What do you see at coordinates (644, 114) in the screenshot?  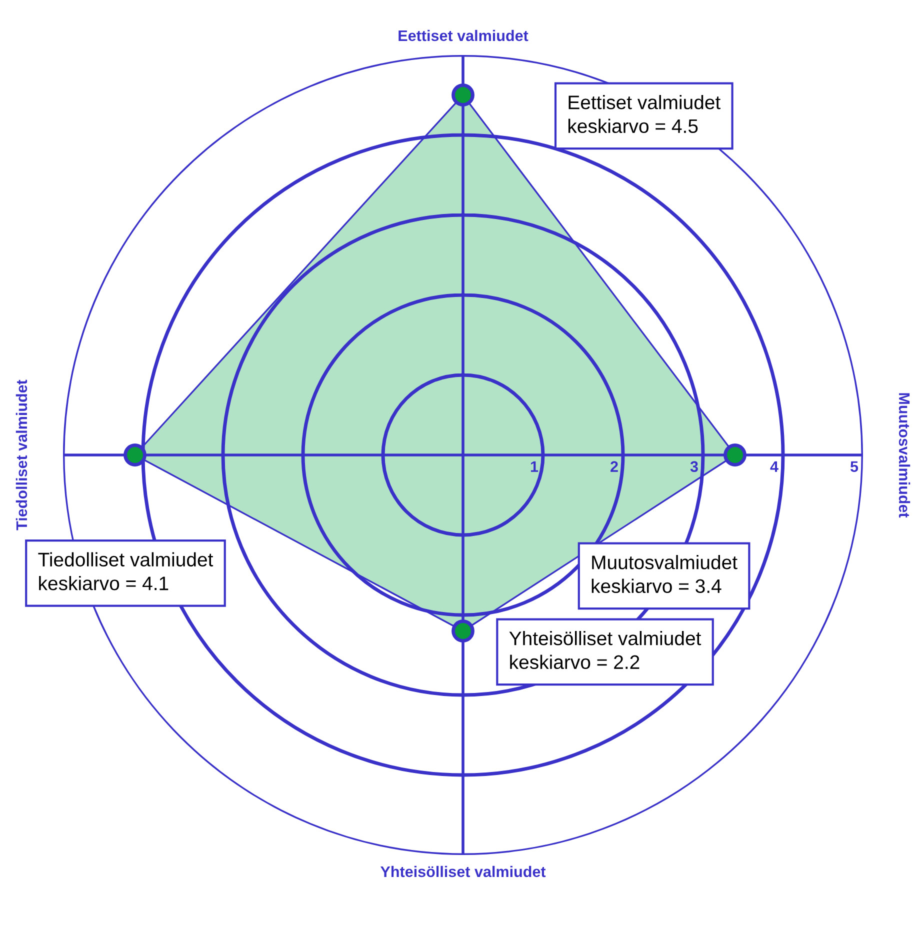 I see `text: Eettiset valmiudet keskiarvo = 4.5` at bounding box center [644, 114].